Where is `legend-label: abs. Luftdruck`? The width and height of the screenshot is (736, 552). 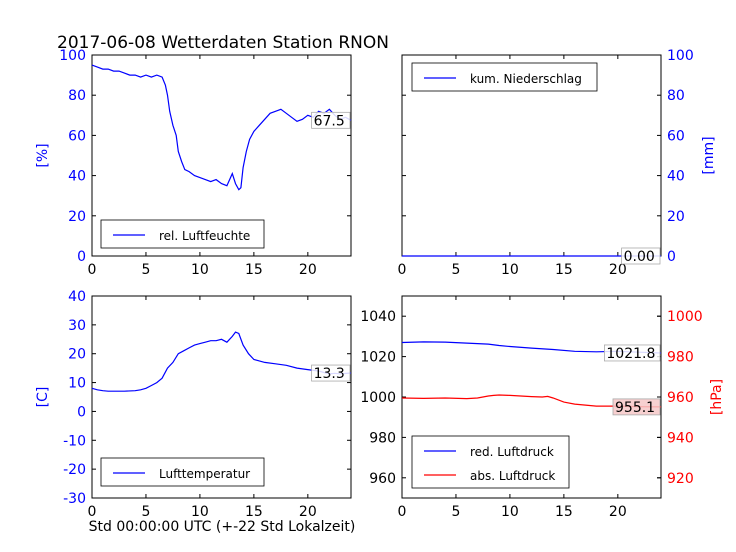 legend-label: abs. Luftdruck is located at coordinates (512, 476).